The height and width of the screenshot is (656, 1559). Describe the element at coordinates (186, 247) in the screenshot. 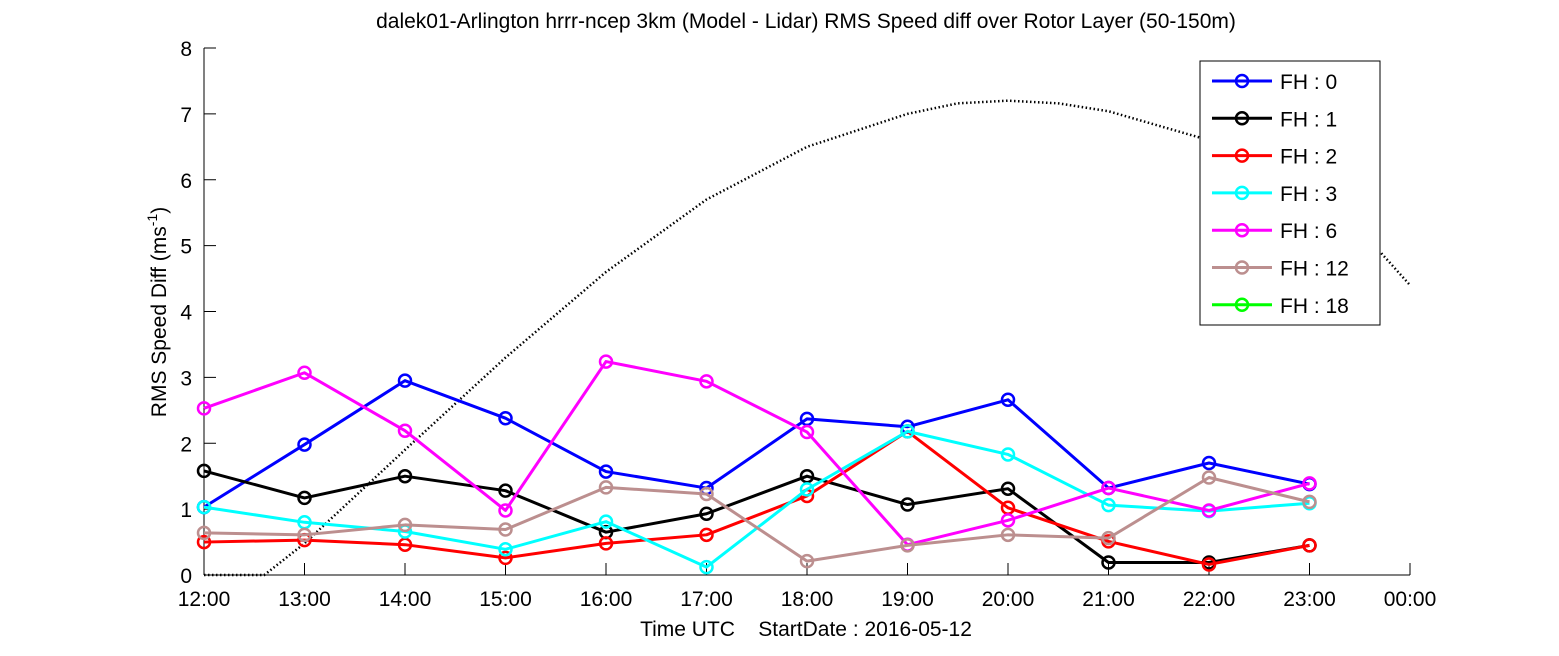

I see `y-tick-label: 5` at that location.